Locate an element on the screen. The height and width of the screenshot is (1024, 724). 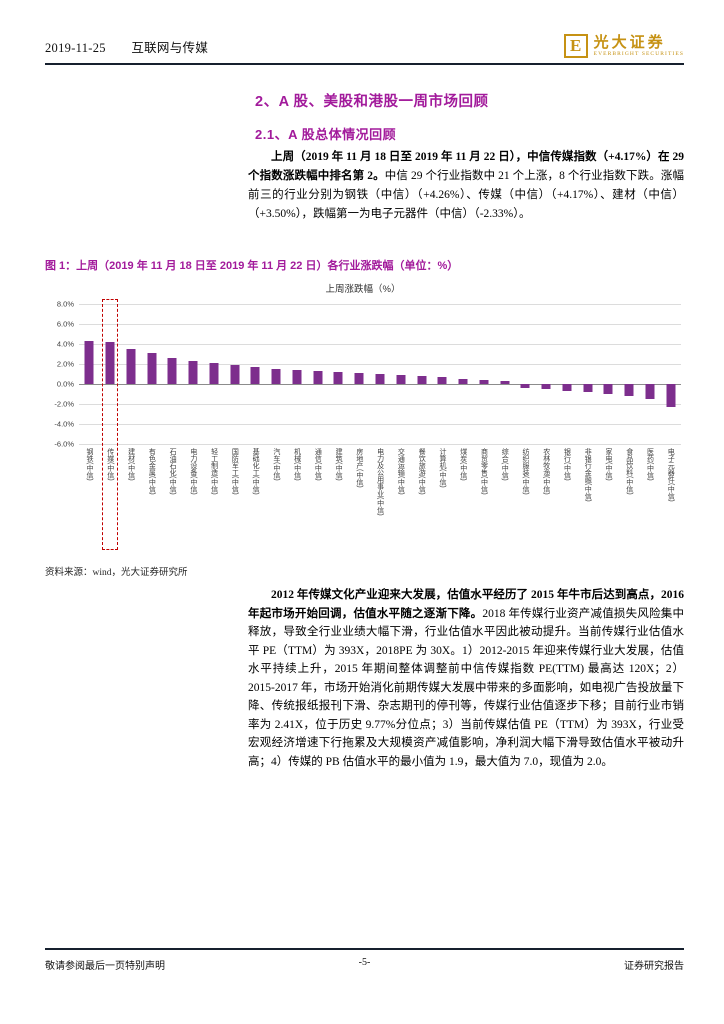
x-category-label: 综合(中信) is located at coordinates (505, 464).